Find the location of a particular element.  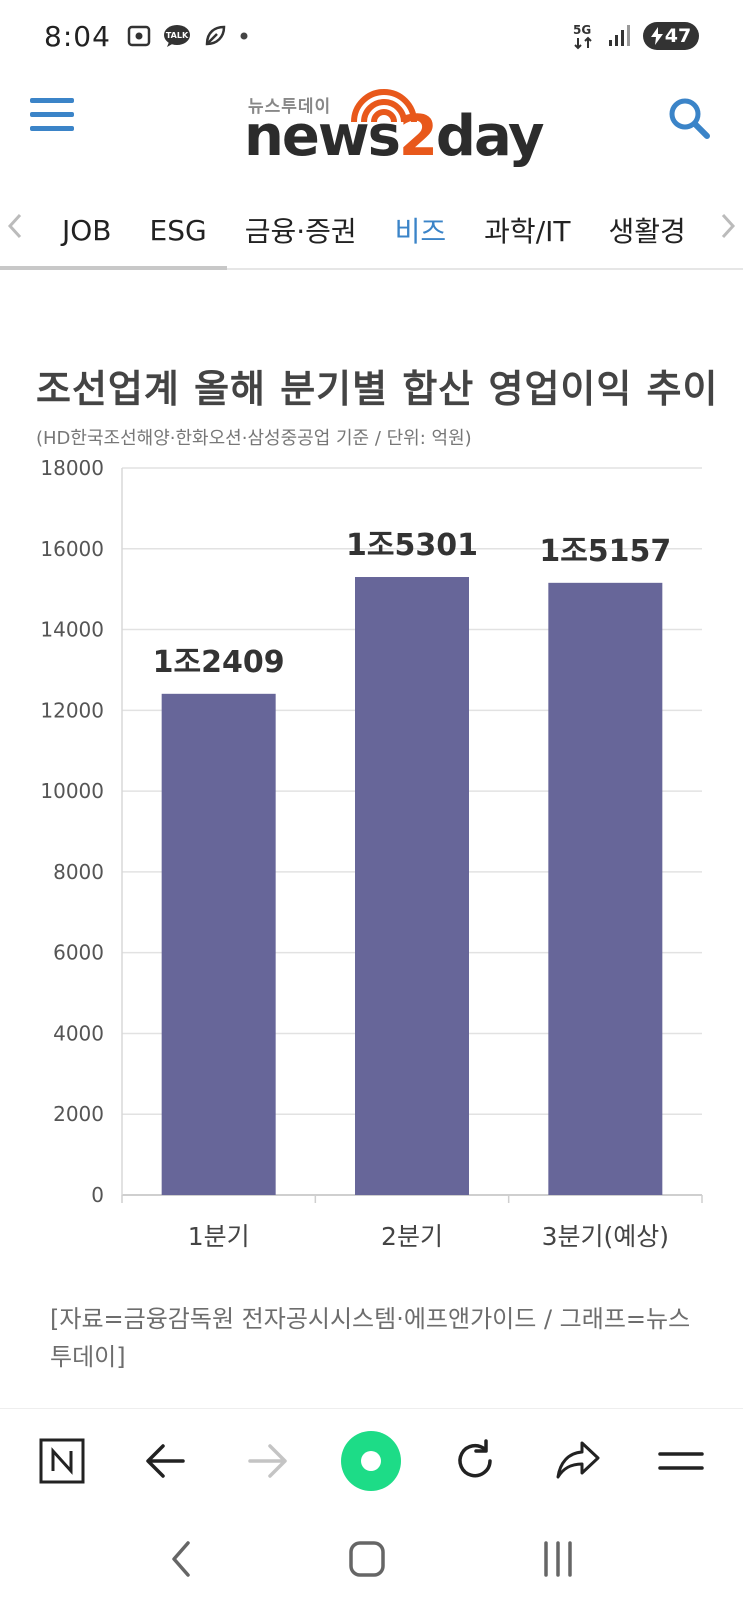

chart-caption: [자료=금융감독원 전자공시시스템·에프앤가이드 / 그래프=뉴스투데이] is located at coordinates (370, 1338).